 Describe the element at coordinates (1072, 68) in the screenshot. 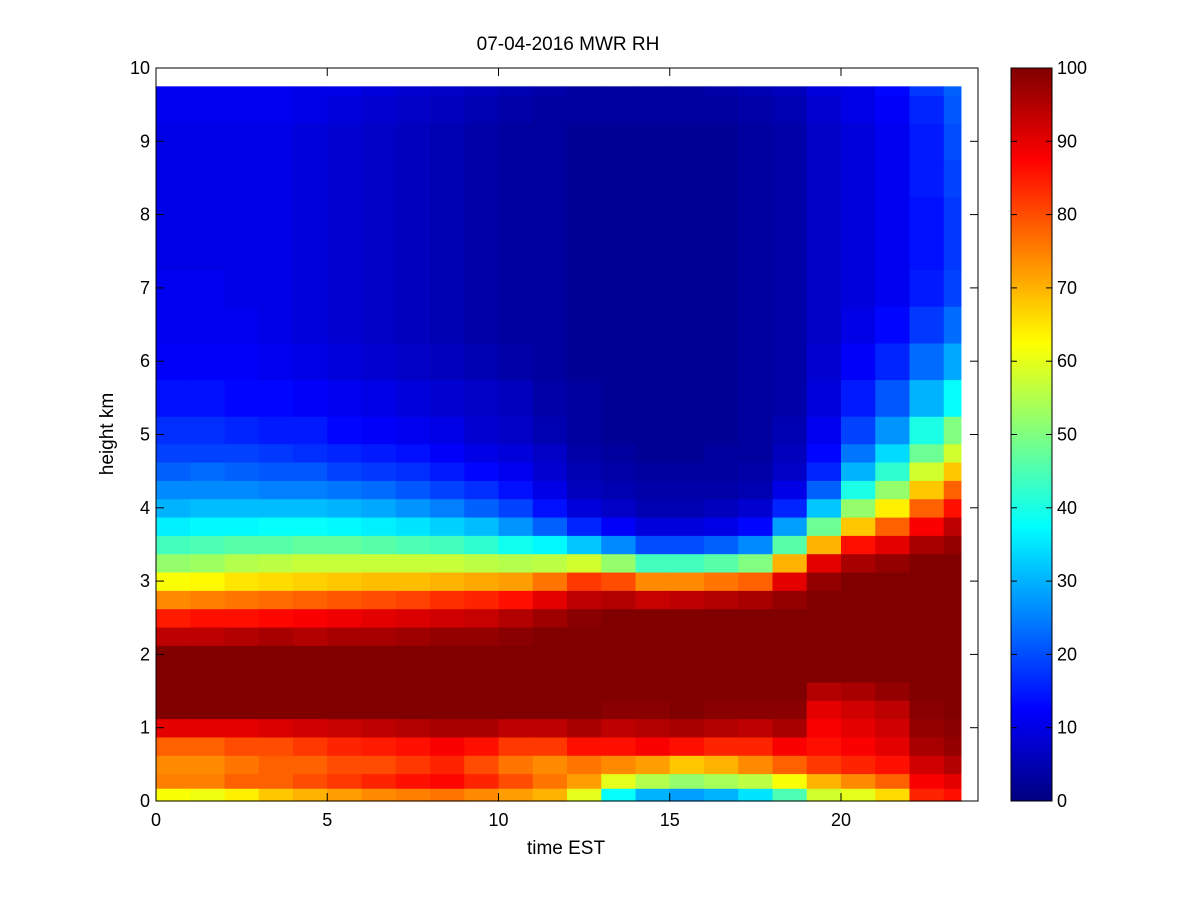

I see `colorbar-tick-label: 100` at that location.